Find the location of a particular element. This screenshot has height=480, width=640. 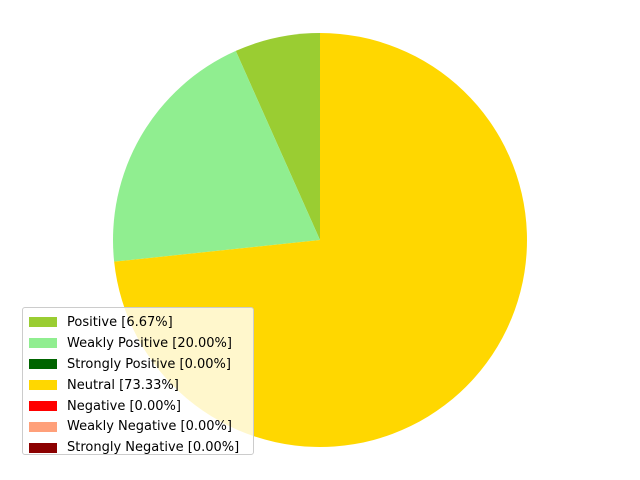

legend-item-positive: Positive [6.67%] is located at coordinates (141, 322).